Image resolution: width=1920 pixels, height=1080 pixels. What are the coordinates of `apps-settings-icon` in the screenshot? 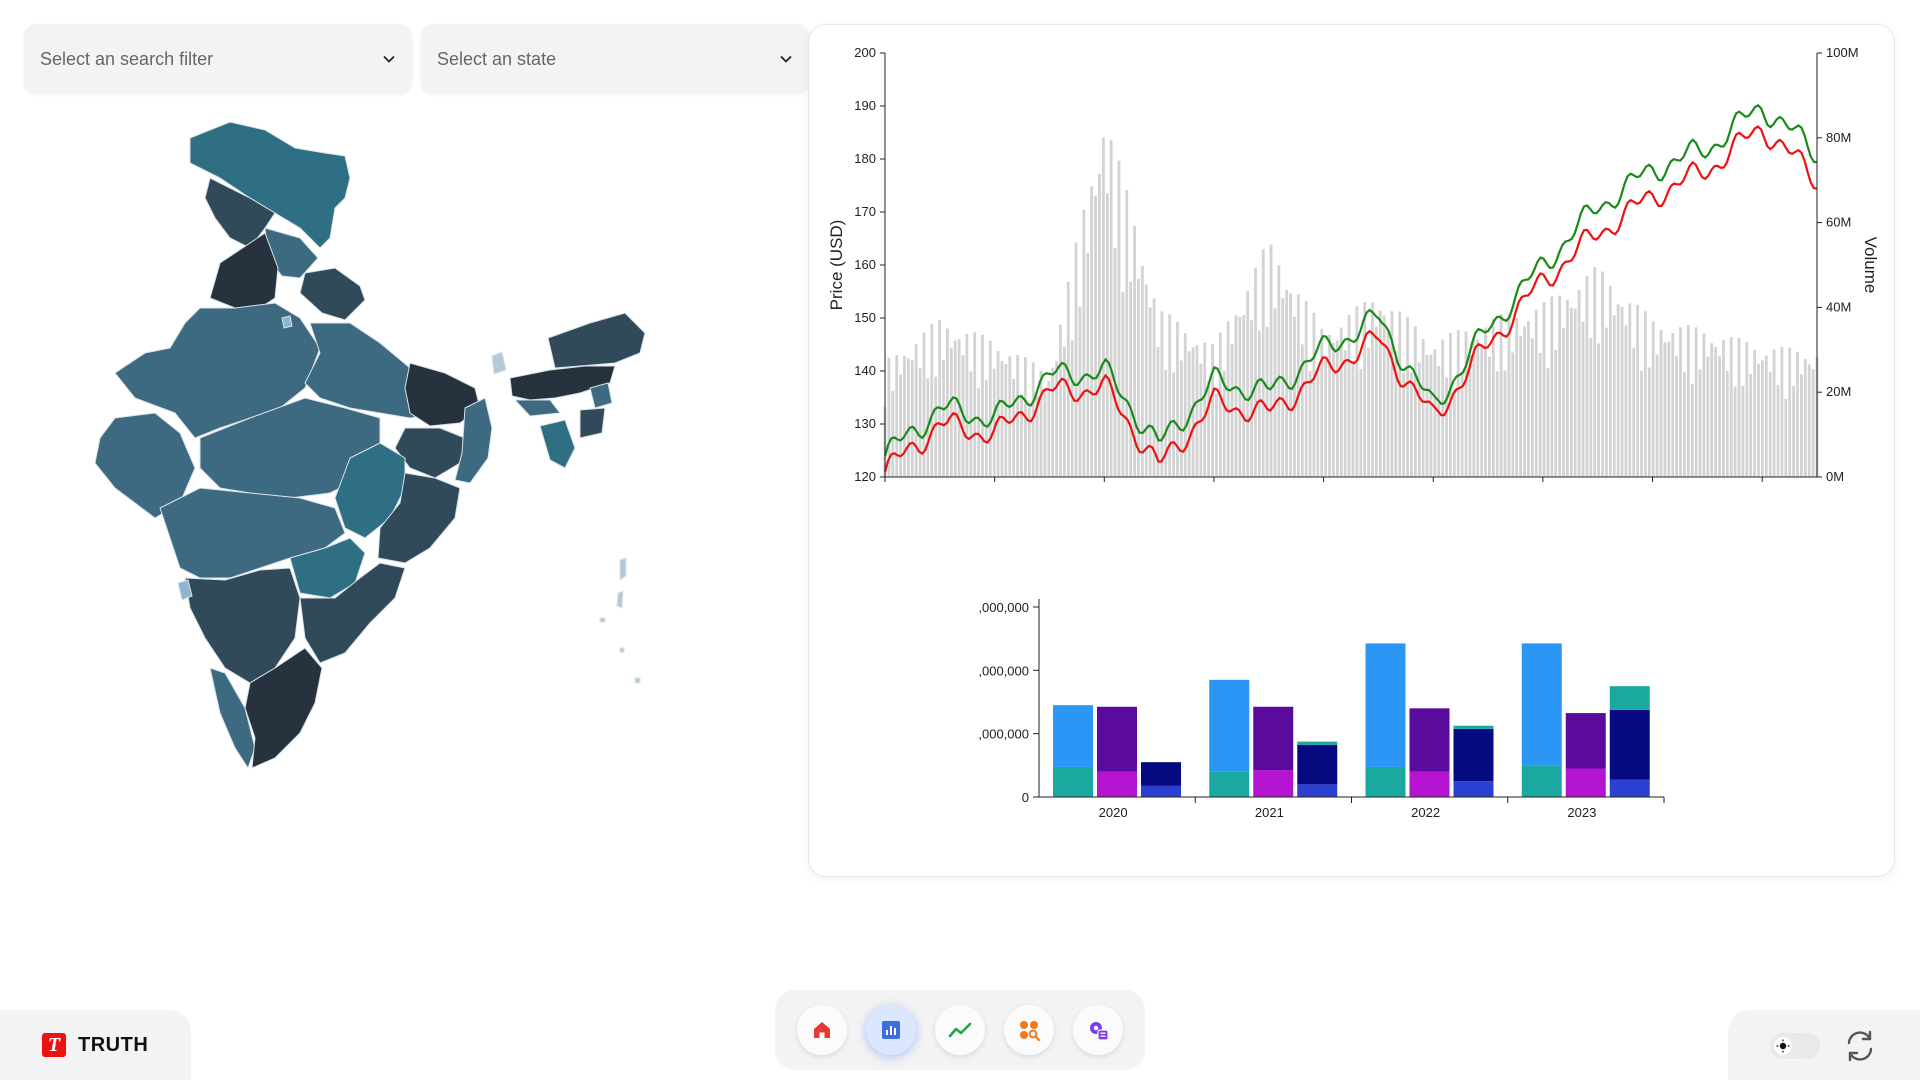 It's located at (1099, 1031).